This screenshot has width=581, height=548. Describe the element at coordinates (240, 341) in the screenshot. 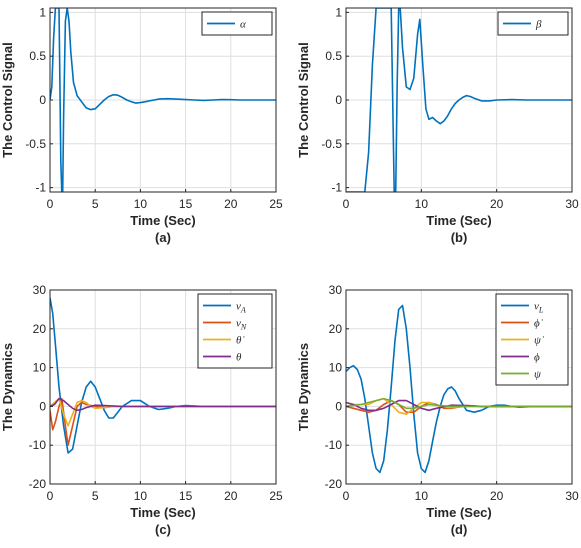

I see `legend-entry: θ̇` at that location.